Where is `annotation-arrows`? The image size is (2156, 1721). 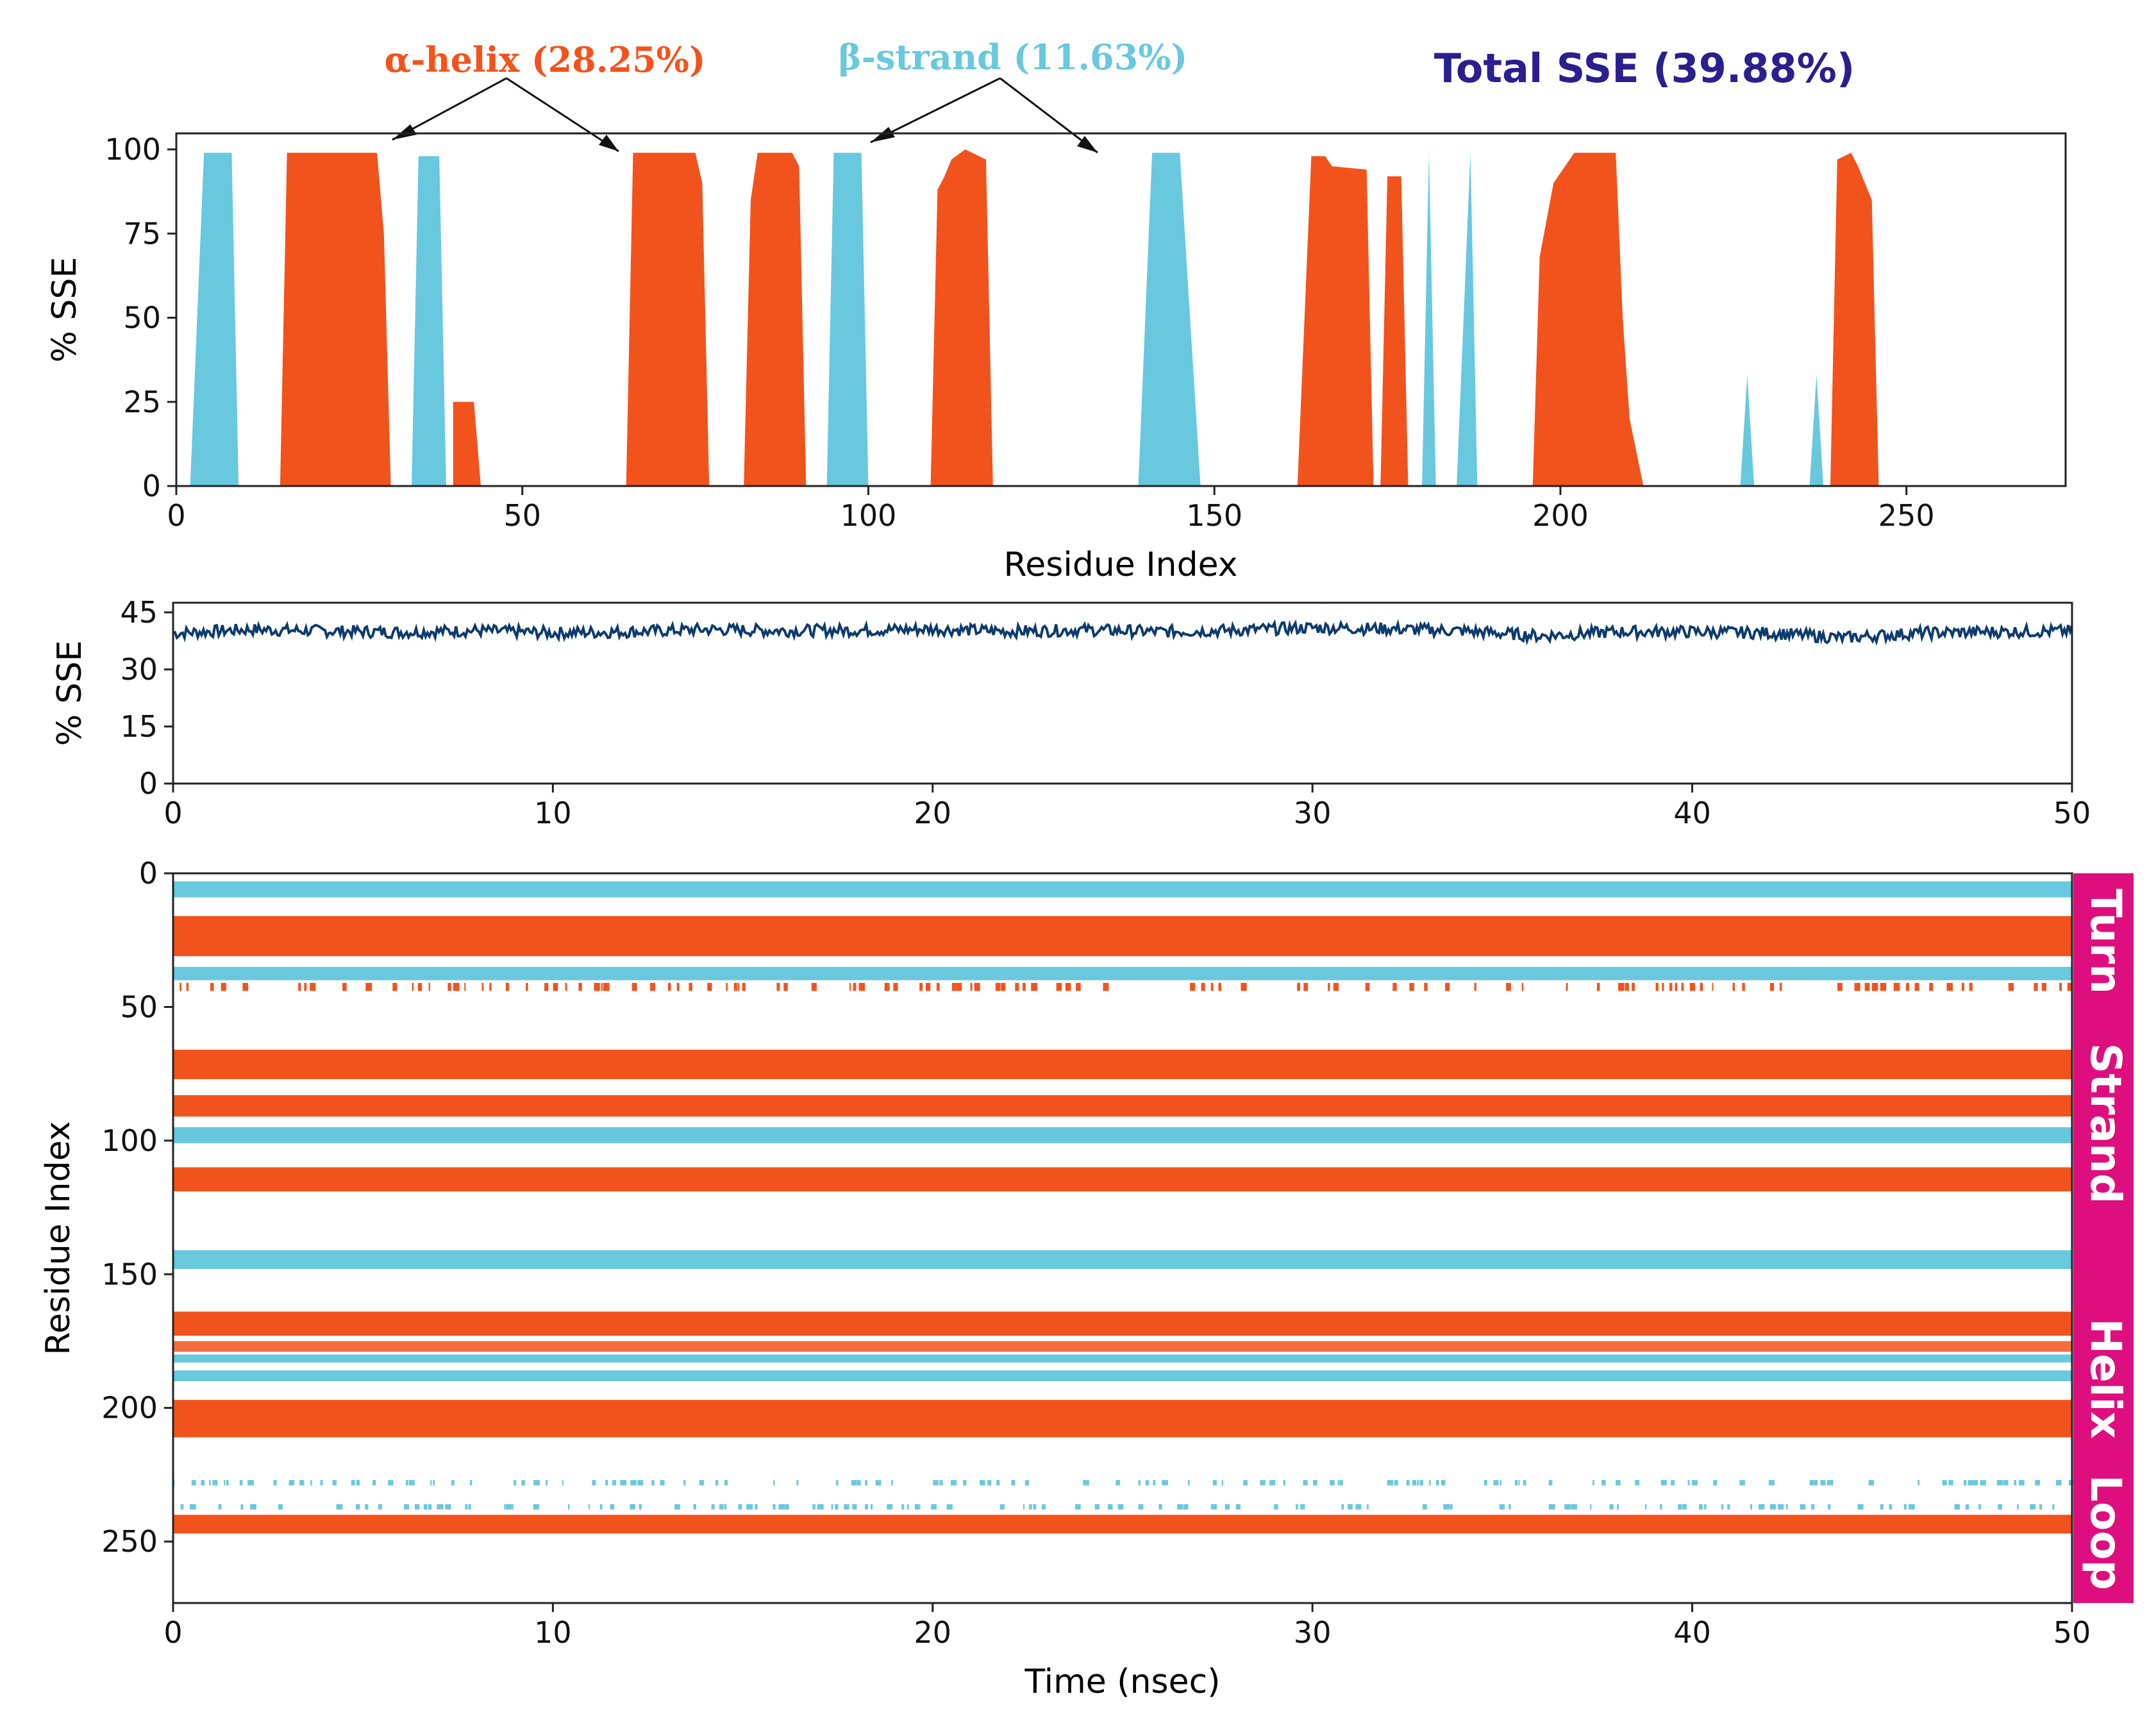
annotation-arrows is located at coordinates (745, 115).